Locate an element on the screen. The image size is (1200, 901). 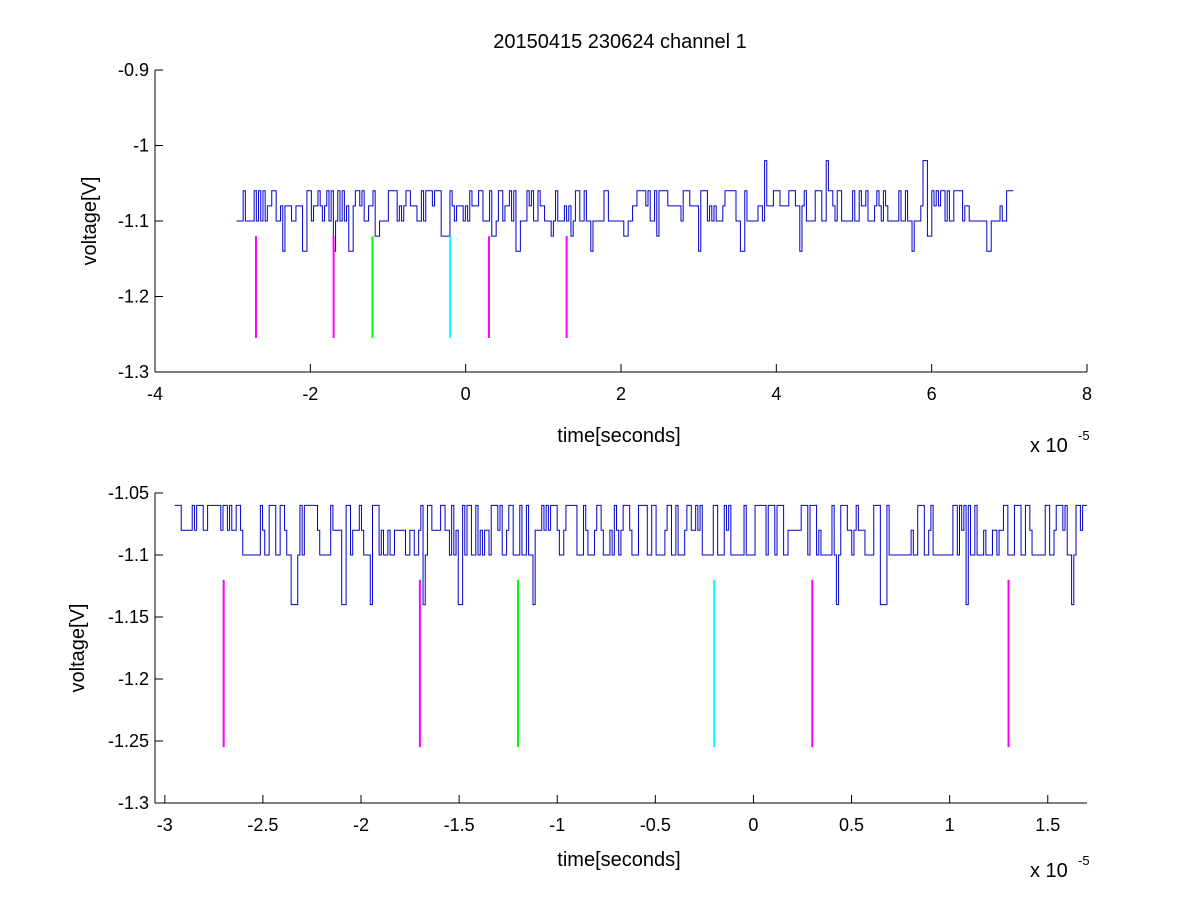
x-tick-label: -1.5 is located at coordinates (459, 825).